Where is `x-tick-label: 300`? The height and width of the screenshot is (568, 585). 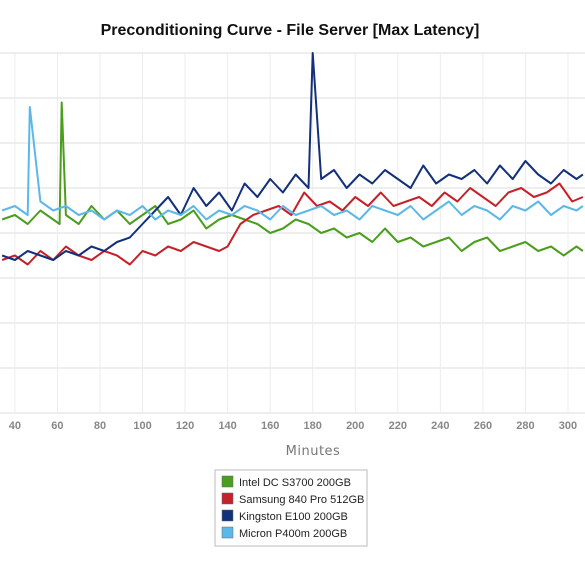 x-tick-label: 300 is located at coordinates (568, 426).